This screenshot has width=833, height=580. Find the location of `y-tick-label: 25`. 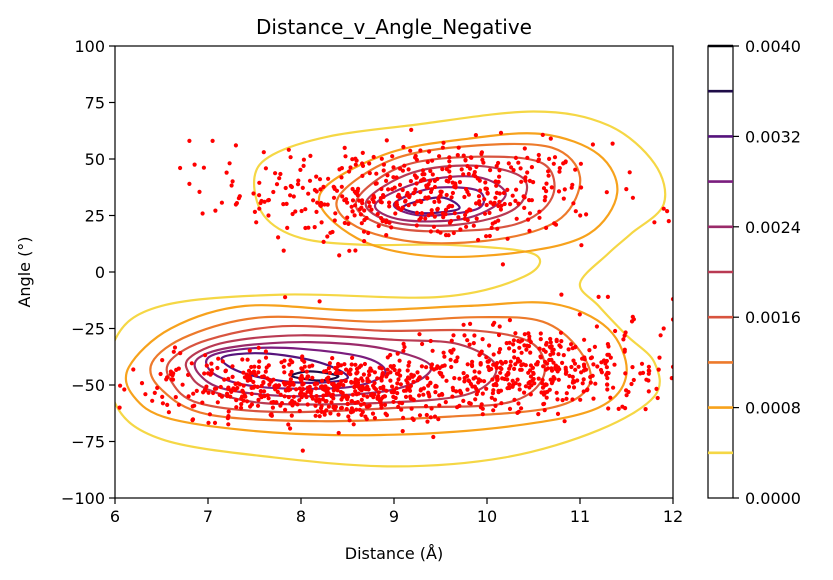

y-tick-label: 25 is located at coordinates (95, 216).